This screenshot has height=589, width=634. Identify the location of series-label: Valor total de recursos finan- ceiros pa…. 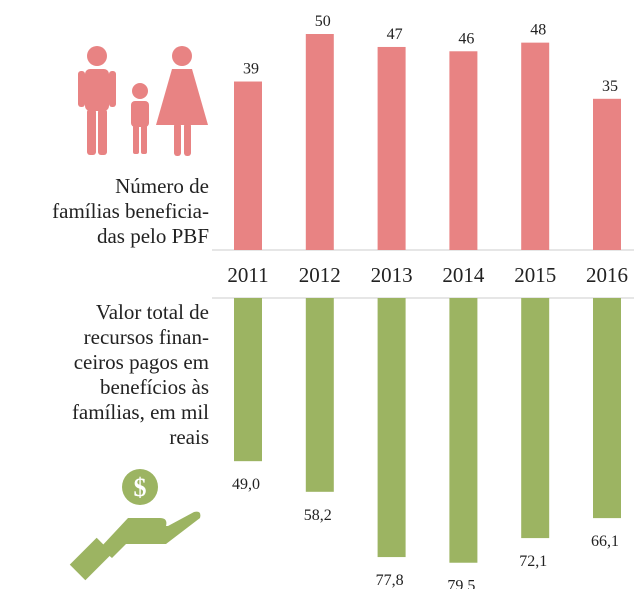
(140, 374).